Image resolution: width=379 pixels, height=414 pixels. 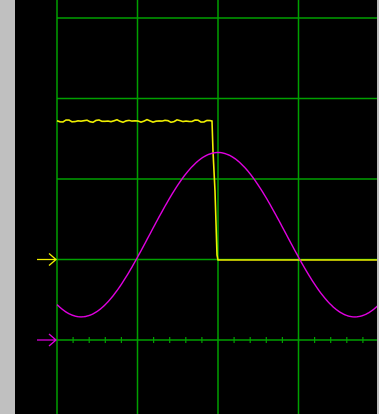 I want to click on ch2-ground-marker-icon, so click(x=52, y=340).